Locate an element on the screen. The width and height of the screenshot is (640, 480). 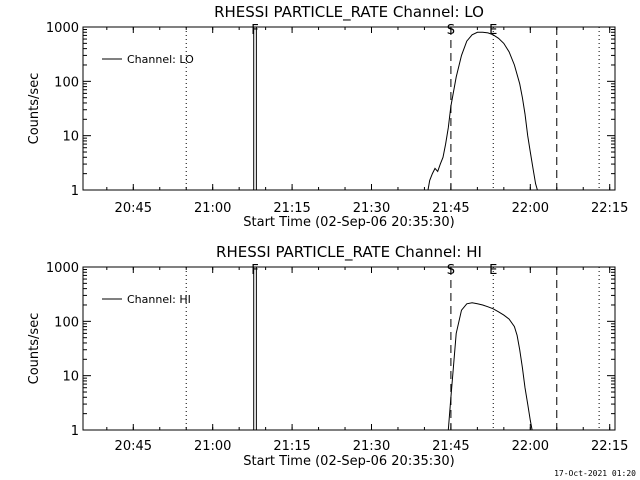
chart-title: RHESSI PARTICLE_RATE Channel: LO is located at coordinates (349, 12).